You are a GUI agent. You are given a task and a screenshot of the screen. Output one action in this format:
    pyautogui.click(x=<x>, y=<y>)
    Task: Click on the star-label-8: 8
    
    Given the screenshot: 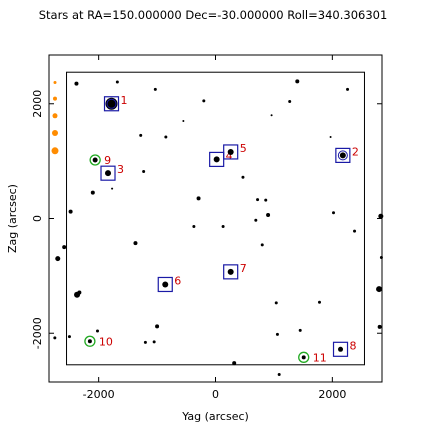 What is the action you would take?
    pyautogui.click(x=353, y=345)
    